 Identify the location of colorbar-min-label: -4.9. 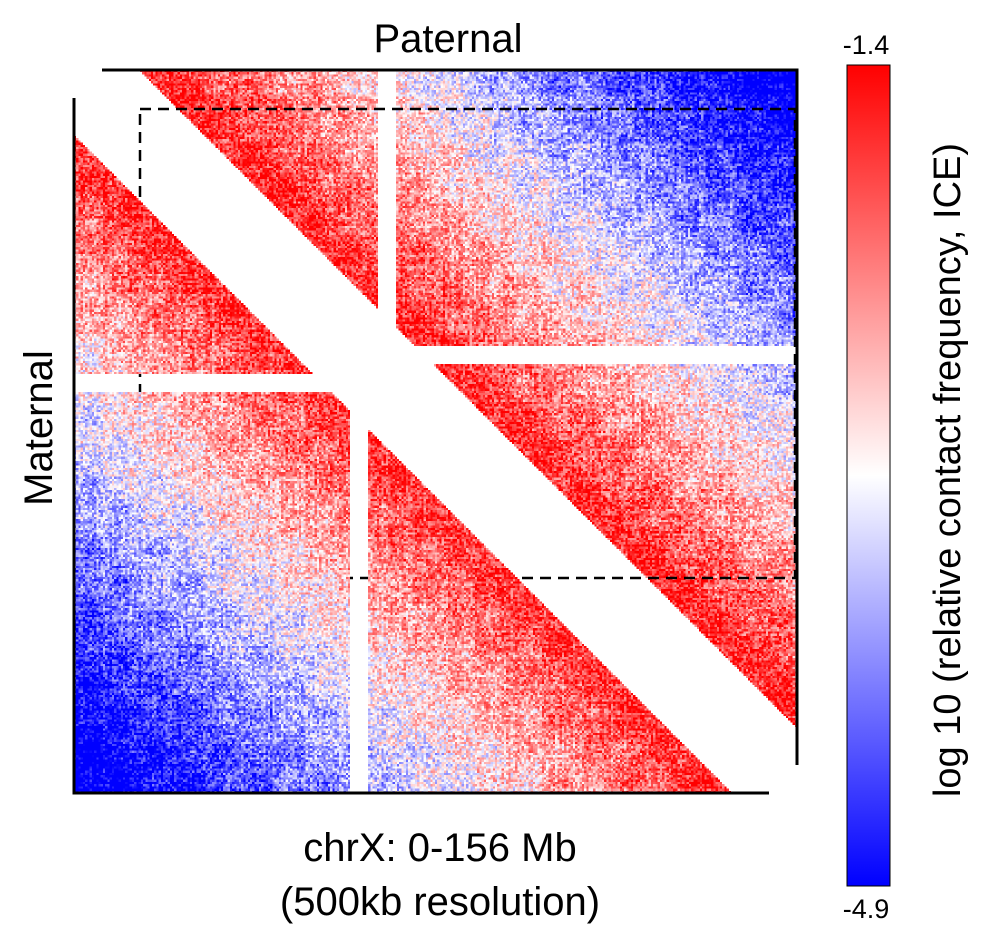
(866, 909).